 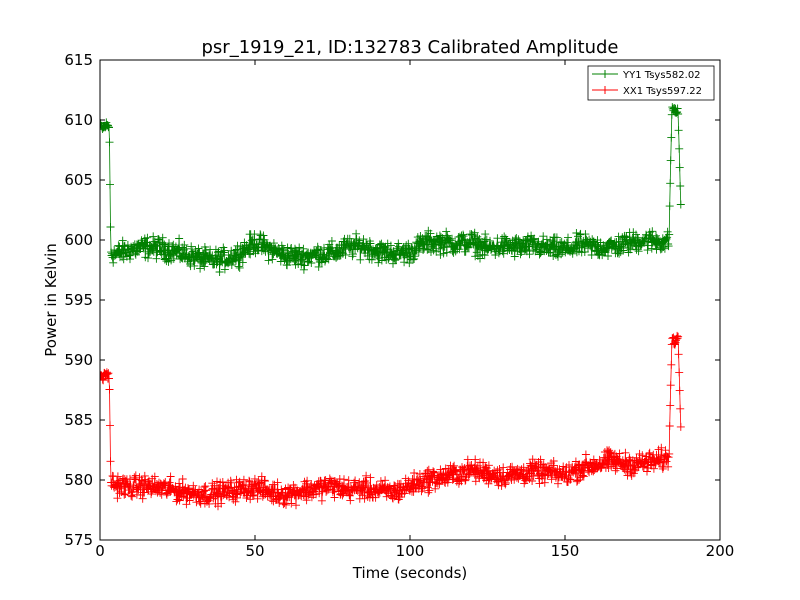 I want to click on legend-label-yy1: YY1 Tsys582.02, so click(x=661, y=75).